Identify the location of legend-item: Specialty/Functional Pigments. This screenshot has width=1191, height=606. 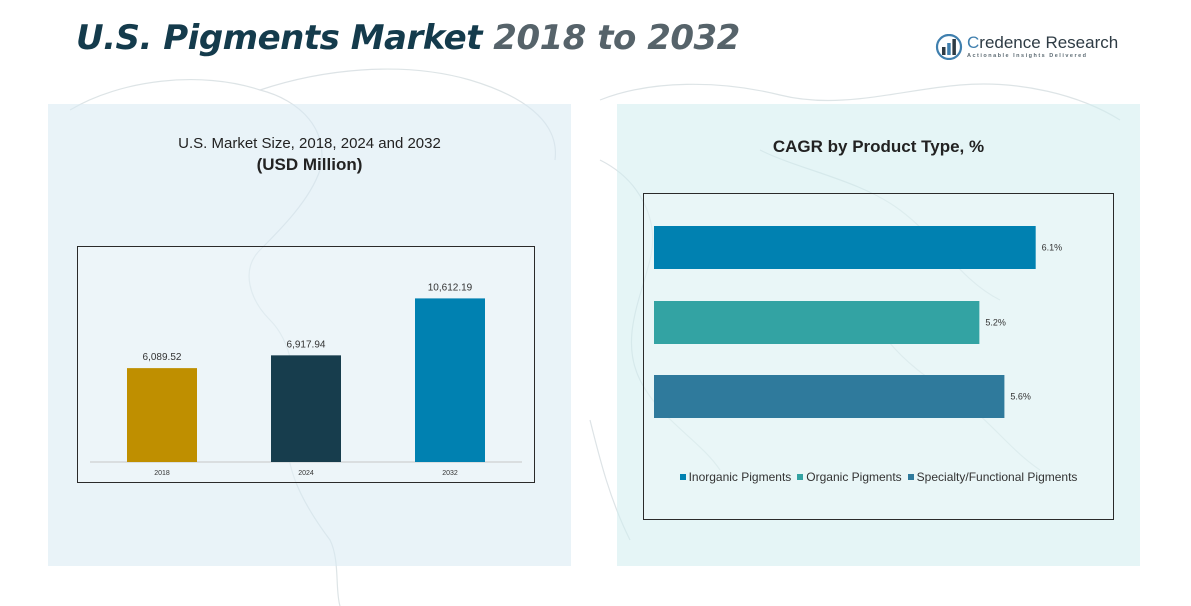
(992, 477).